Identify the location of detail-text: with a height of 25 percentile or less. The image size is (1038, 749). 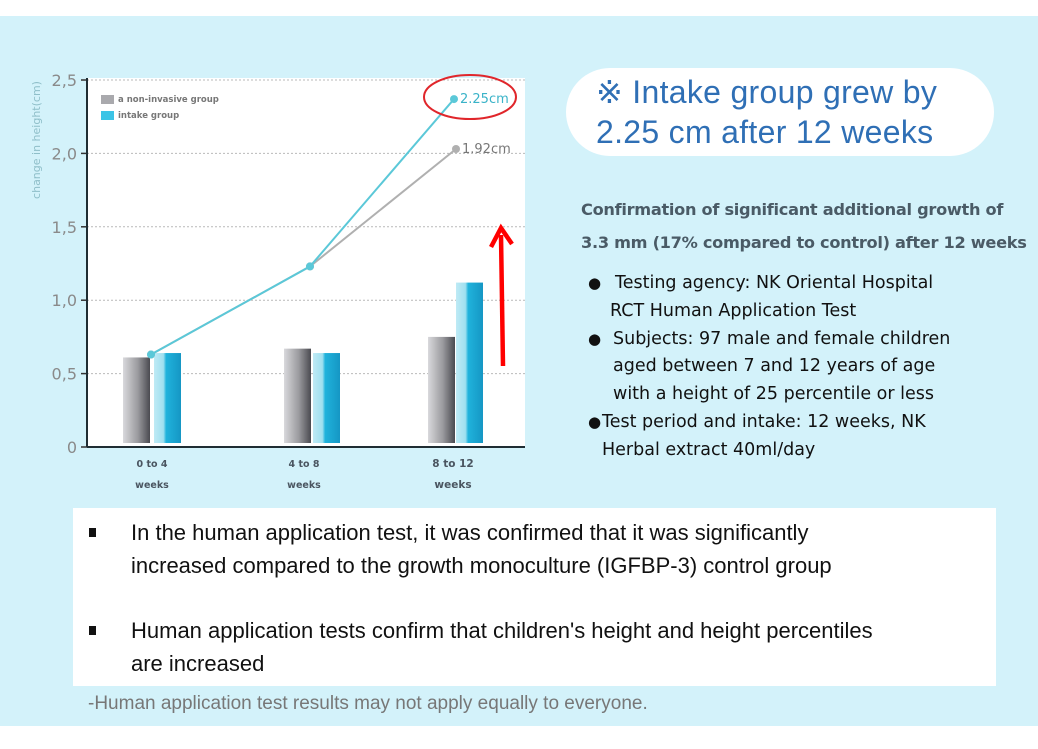
(773, 394).